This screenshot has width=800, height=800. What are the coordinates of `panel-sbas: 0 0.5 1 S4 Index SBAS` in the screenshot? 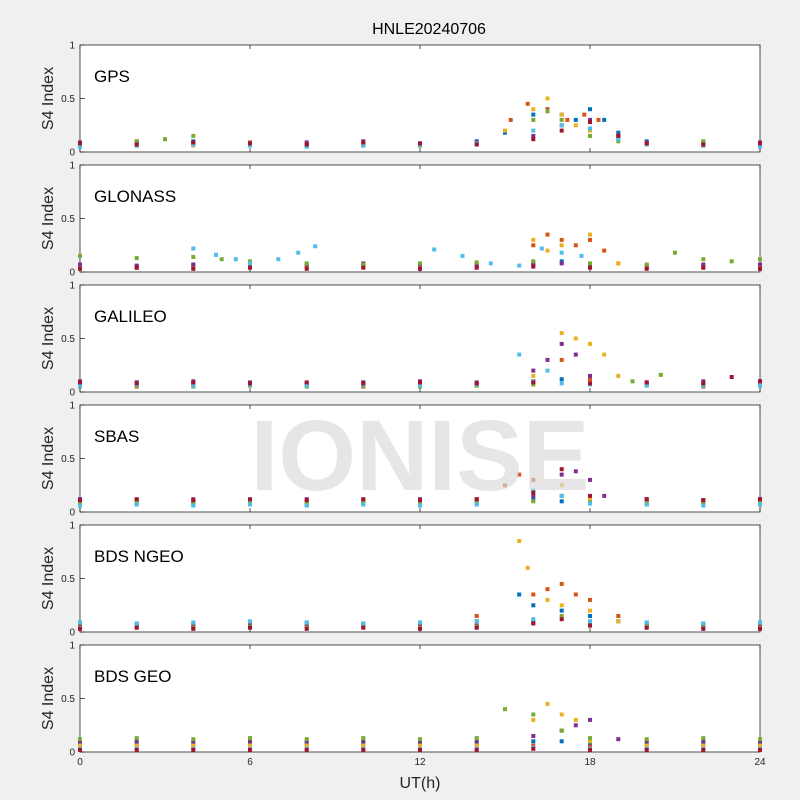 It's located at (401, 460).